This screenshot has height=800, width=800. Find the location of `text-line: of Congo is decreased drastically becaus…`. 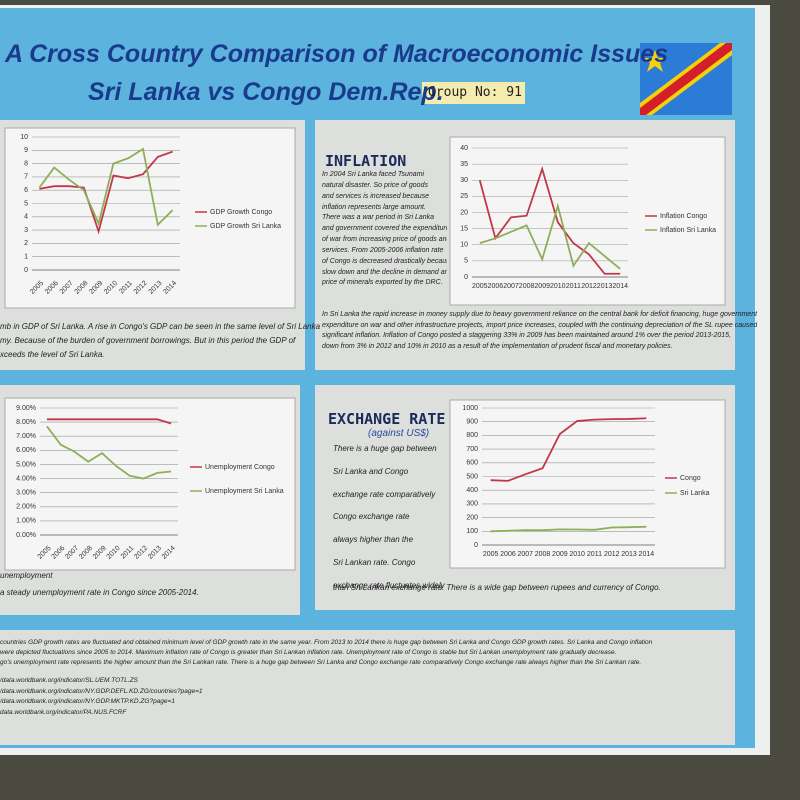

text-line: of Congo is decreased drastically becaus… is located at coordinates (384, 261).